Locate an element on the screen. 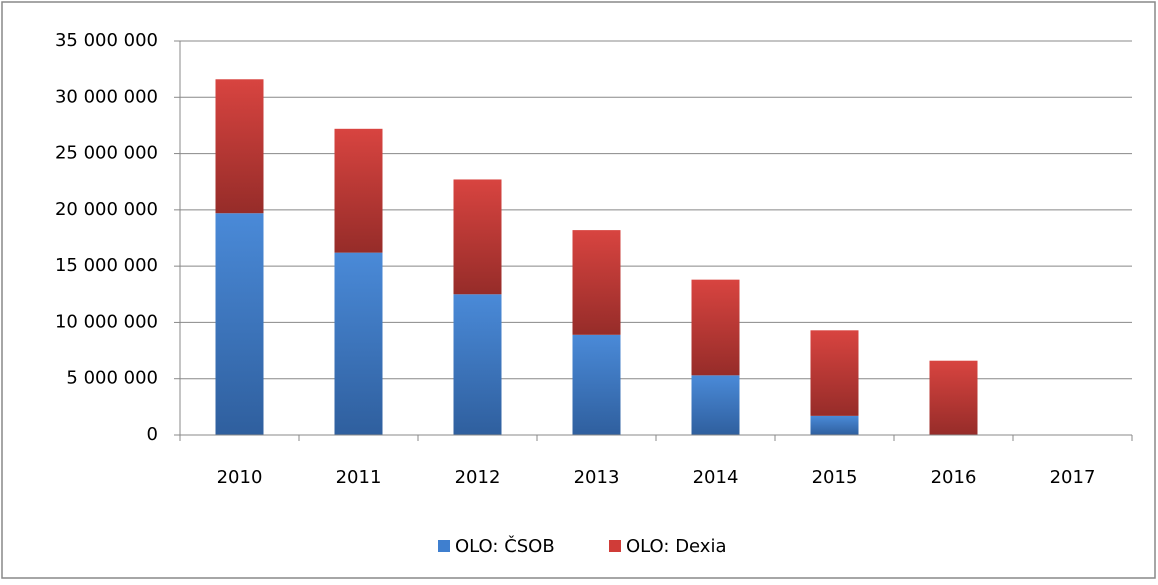 The height and width of the screenshot is (585, 1158). y-tick-label: 0 is located at coordinates (152, 434).